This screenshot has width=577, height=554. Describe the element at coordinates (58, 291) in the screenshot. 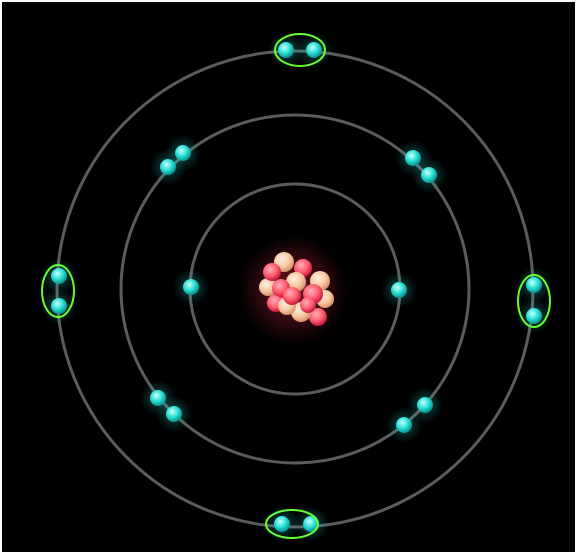

I see `pair-highlight-left` at that location.